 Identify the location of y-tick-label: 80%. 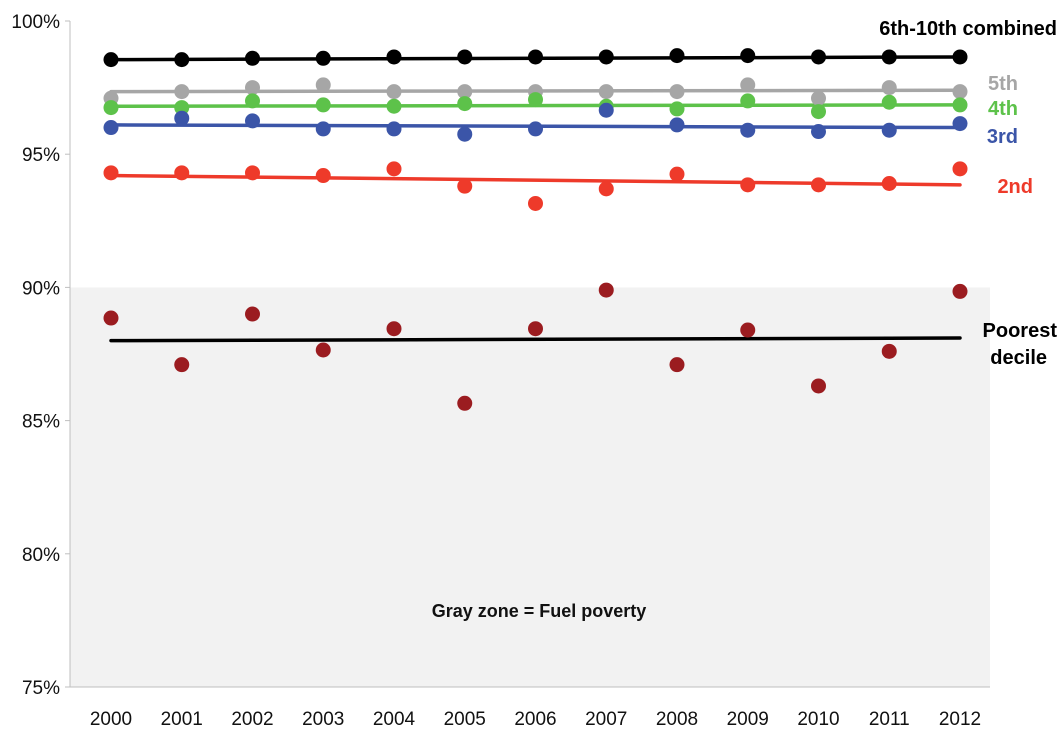
(41, 555).